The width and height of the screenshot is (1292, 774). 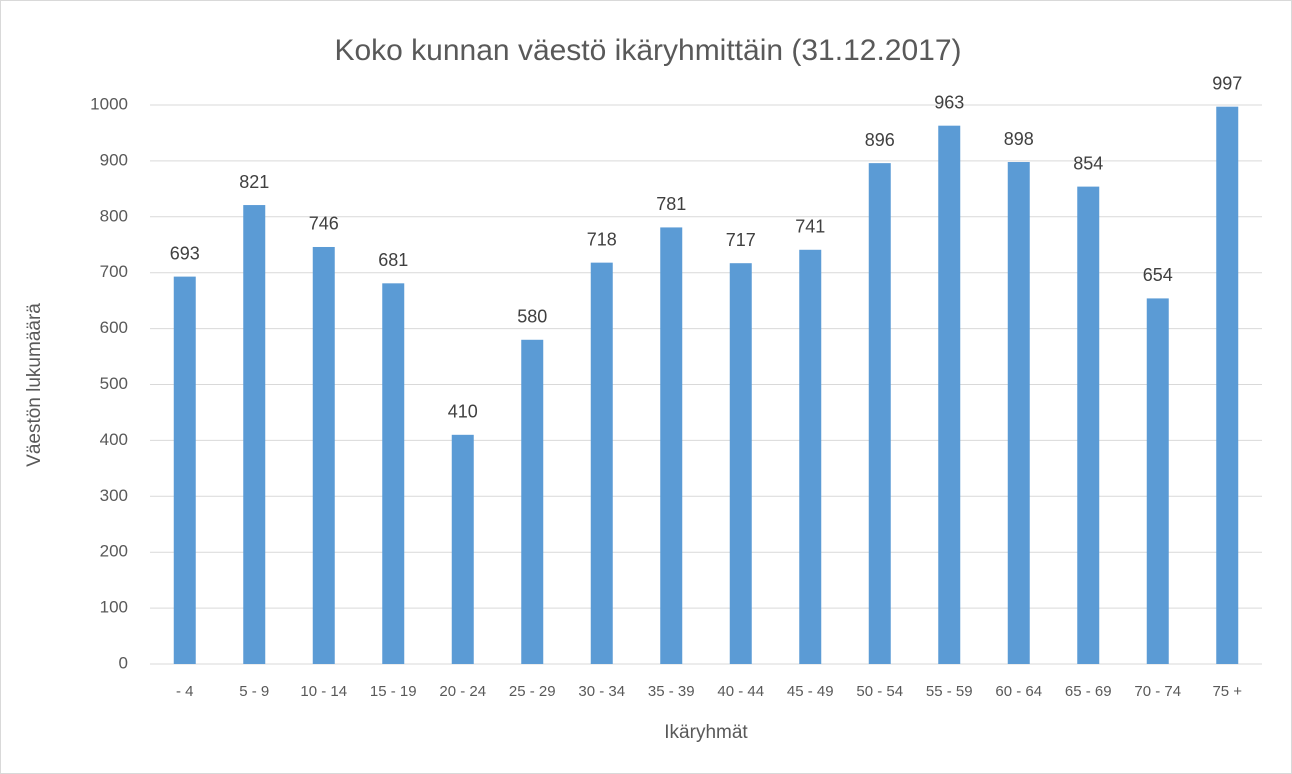 What do you see at coordinates (602, 239) in the screenshot?
I see `data-label: 718` at bounding box center [602, 239].